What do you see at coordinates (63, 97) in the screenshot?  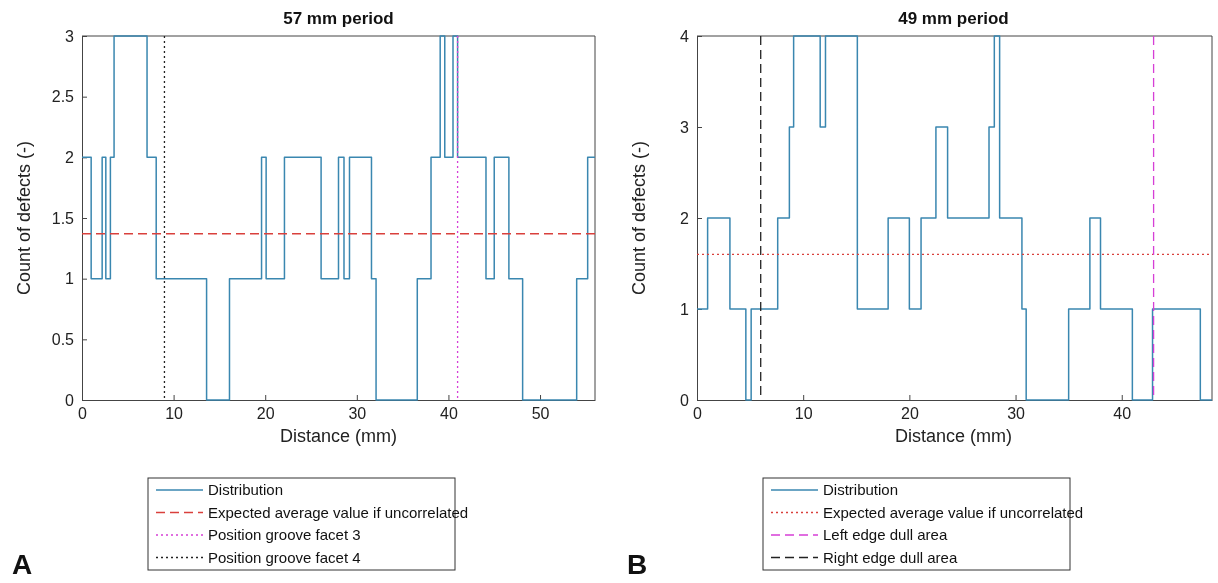 I see `y-tick-label: 2.5` at bounding box center [63, 97].